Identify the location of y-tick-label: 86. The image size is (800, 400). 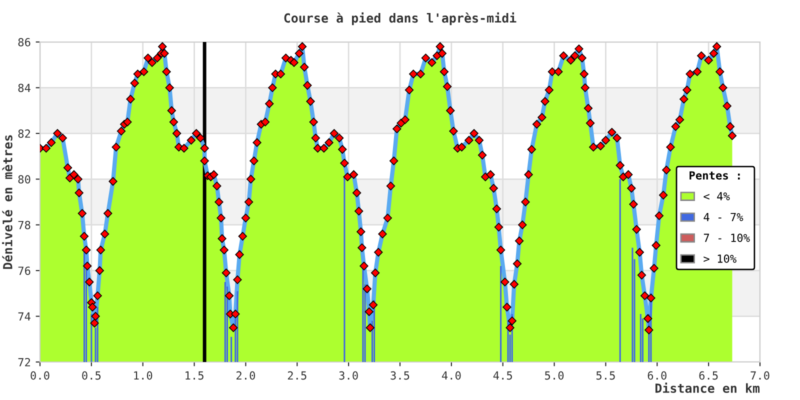
(24, 42).